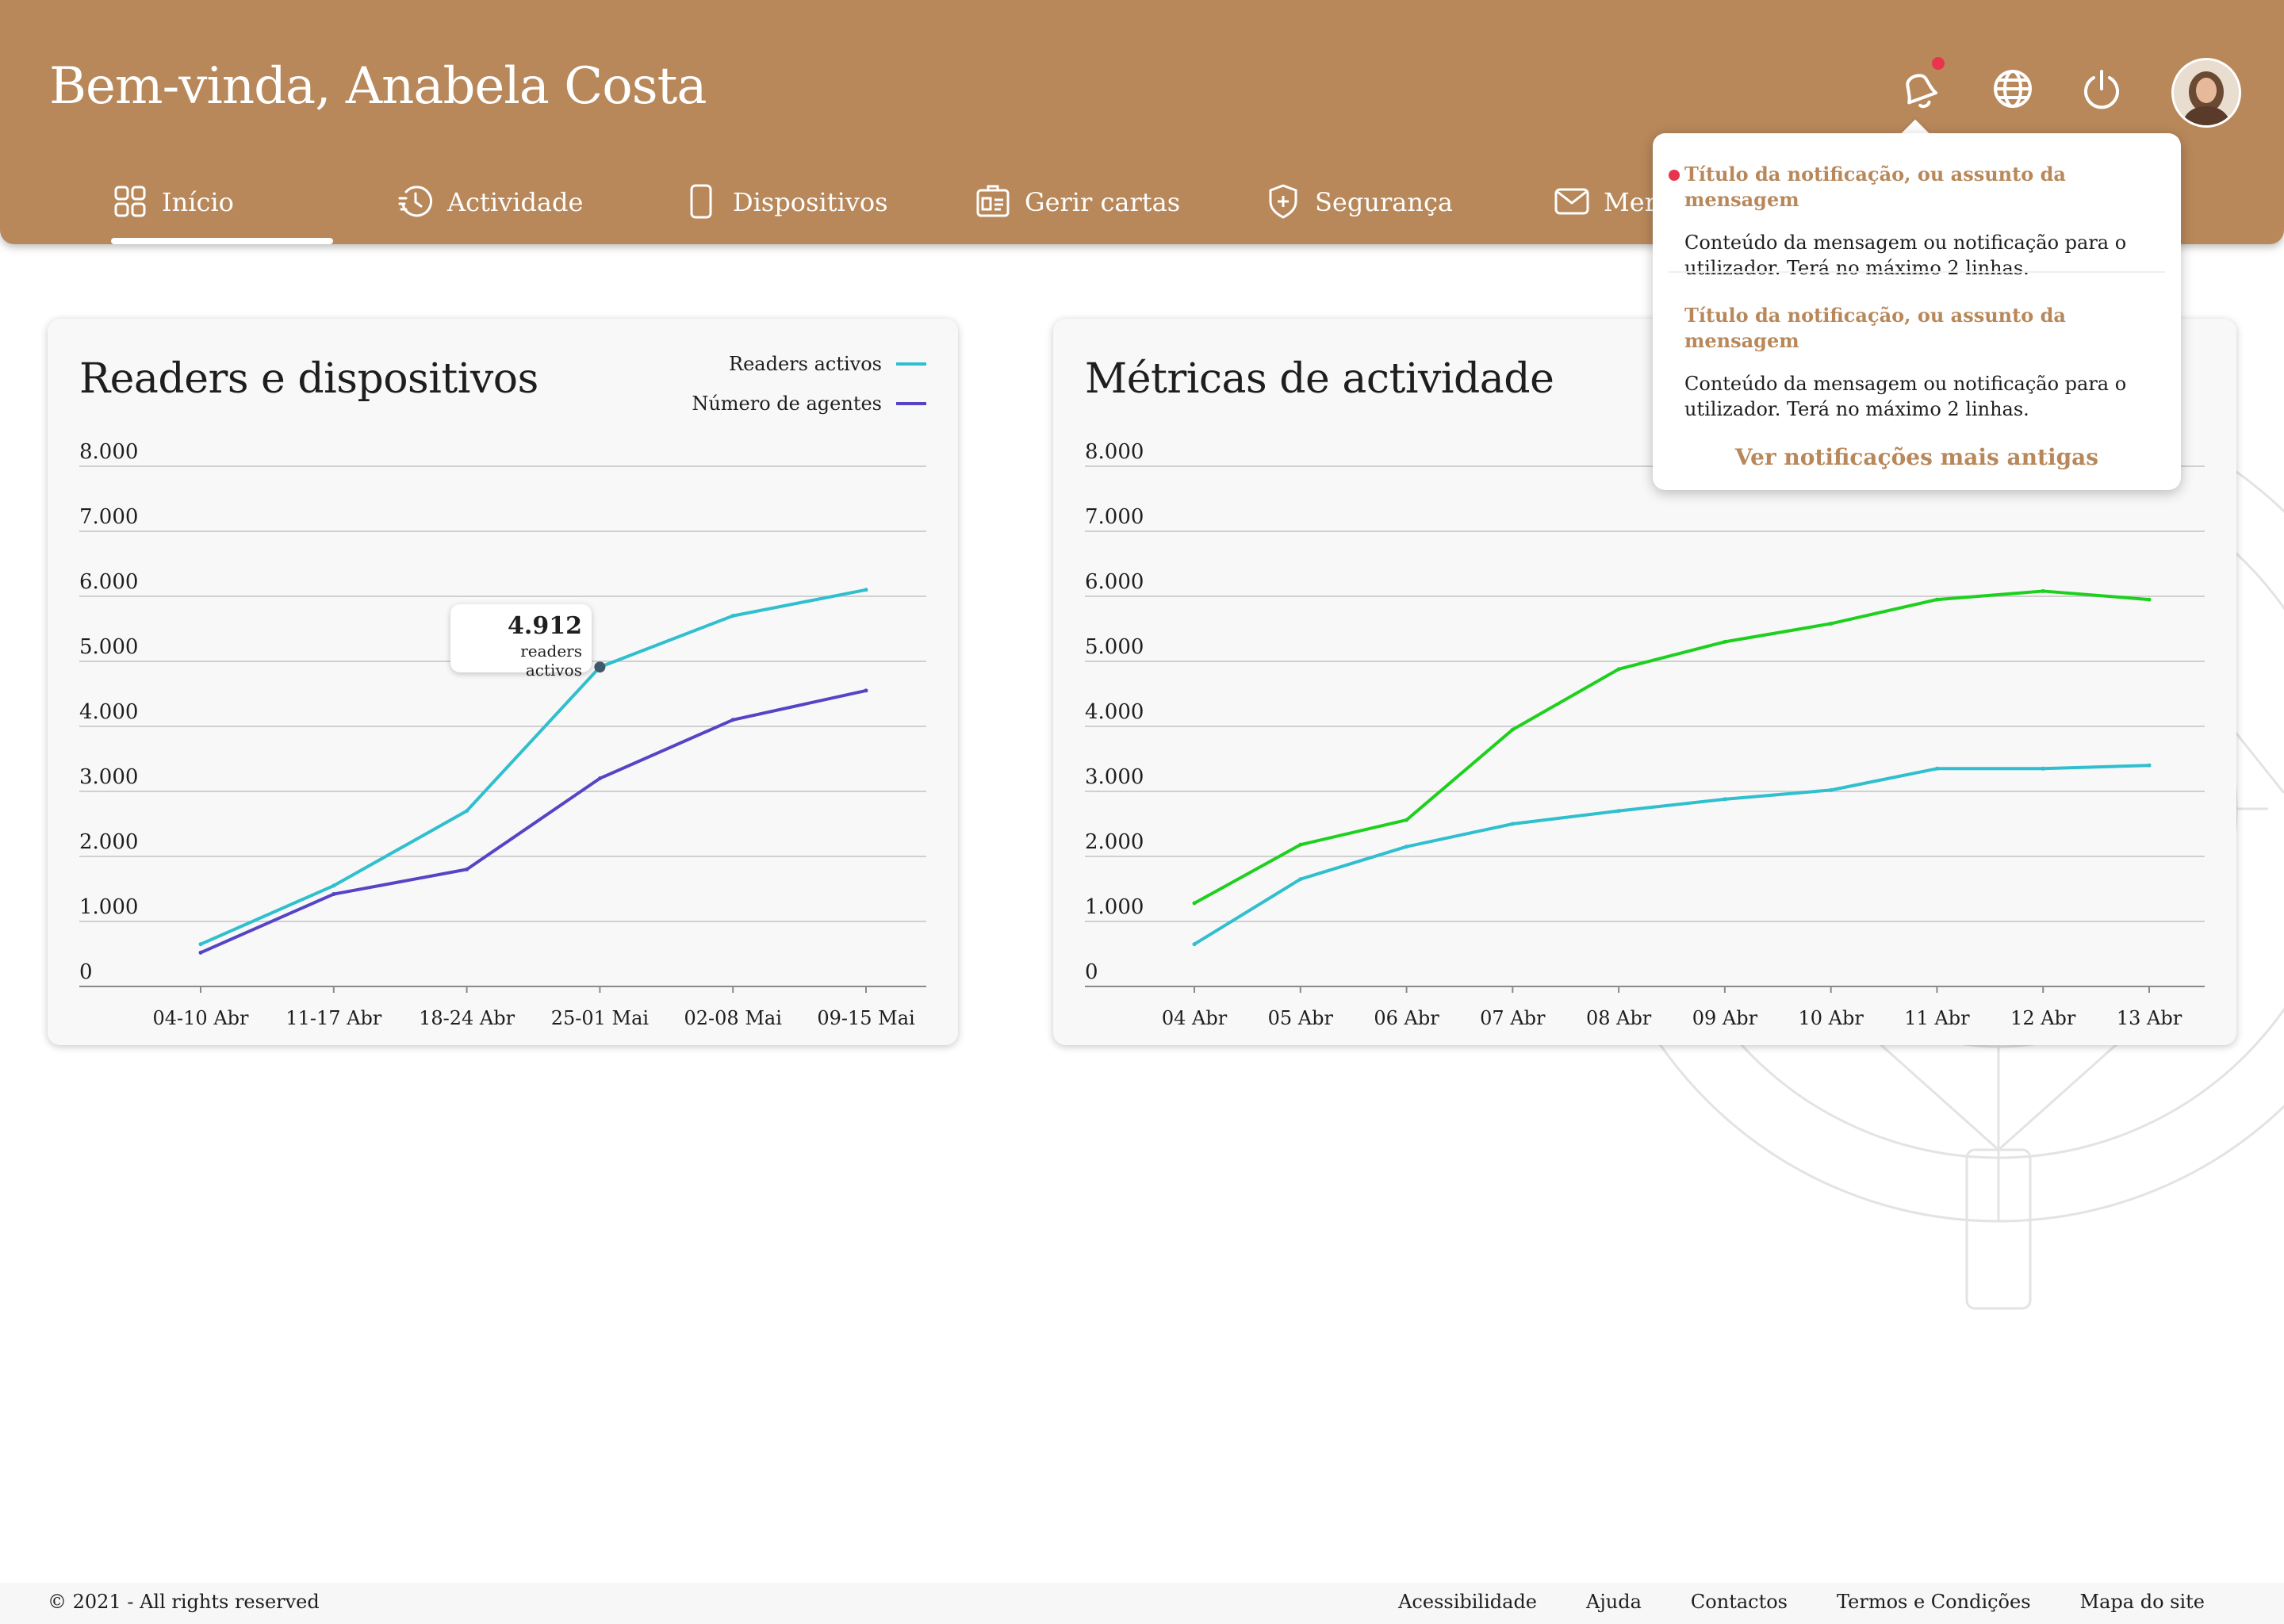  I want to click on tab-inicio-label: Início, so click(198, 202).